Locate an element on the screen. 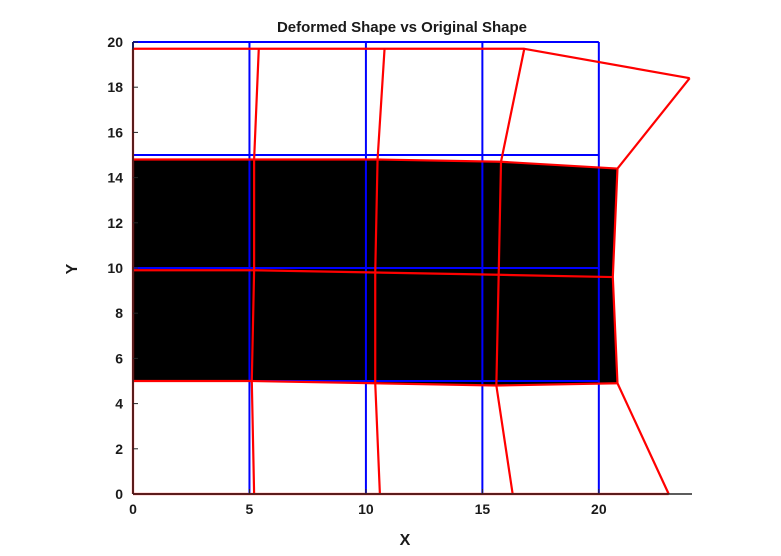 Image resolution: width=781 pixels, height=556 pixels. x-tick-label: 20 is located at coordinates (599, 509).